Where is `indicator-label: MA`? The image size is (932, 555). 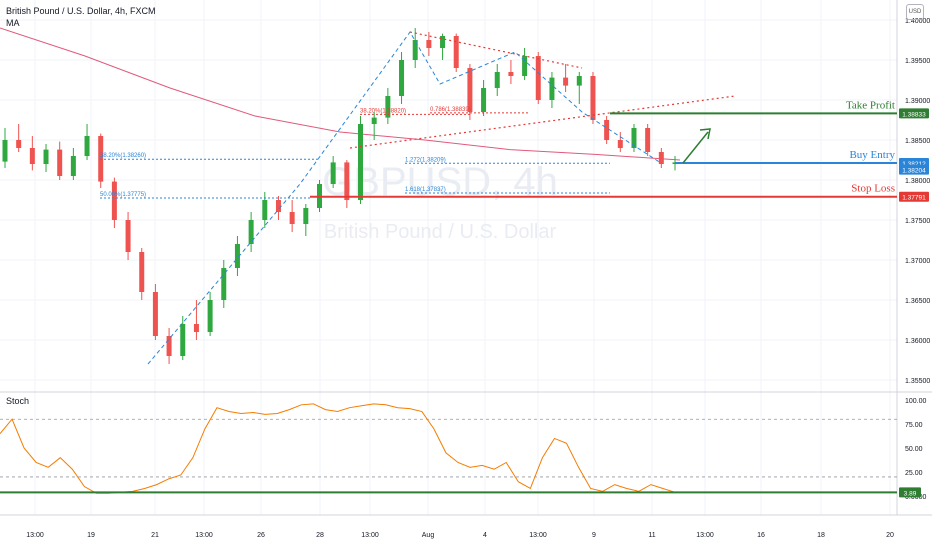
indicator-label: MA is located at coordinates (13, 23).